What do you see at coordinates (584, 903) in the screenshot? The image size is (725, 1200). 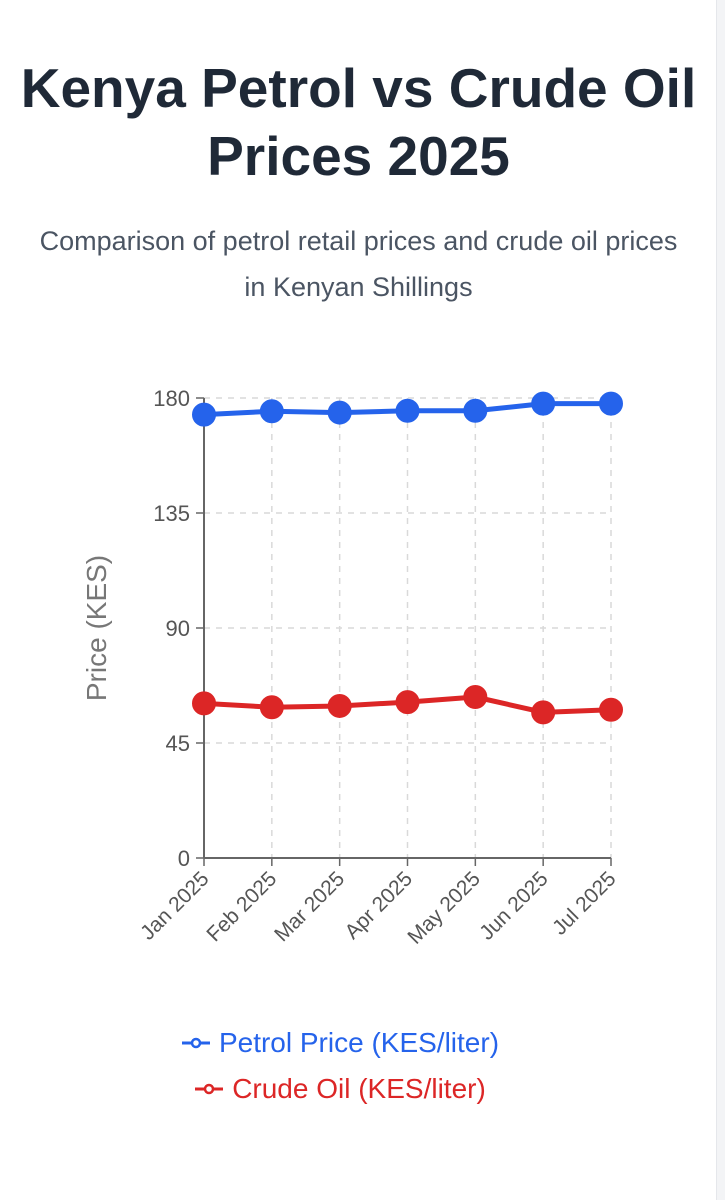 I see `x-tick-label: Jul 2025` at bounding box center [584, 903].